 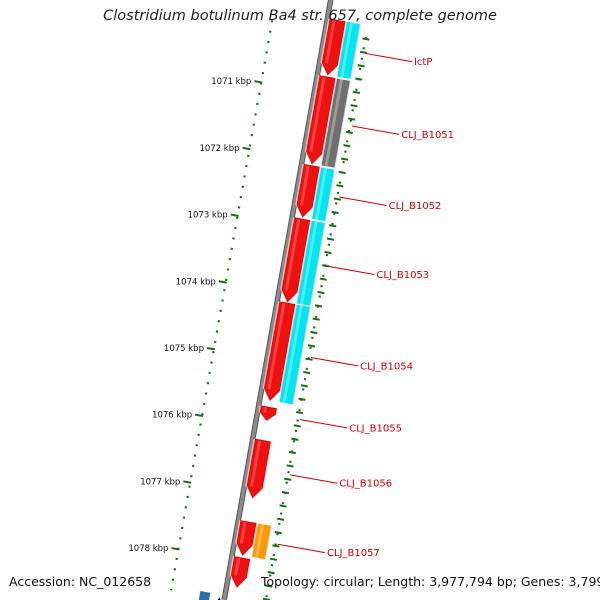 What do you see at coordinates (231, 82) in the screenshot?
I see `ruler-tick-label: 1071 kbp` at bounding box center [231, 82].